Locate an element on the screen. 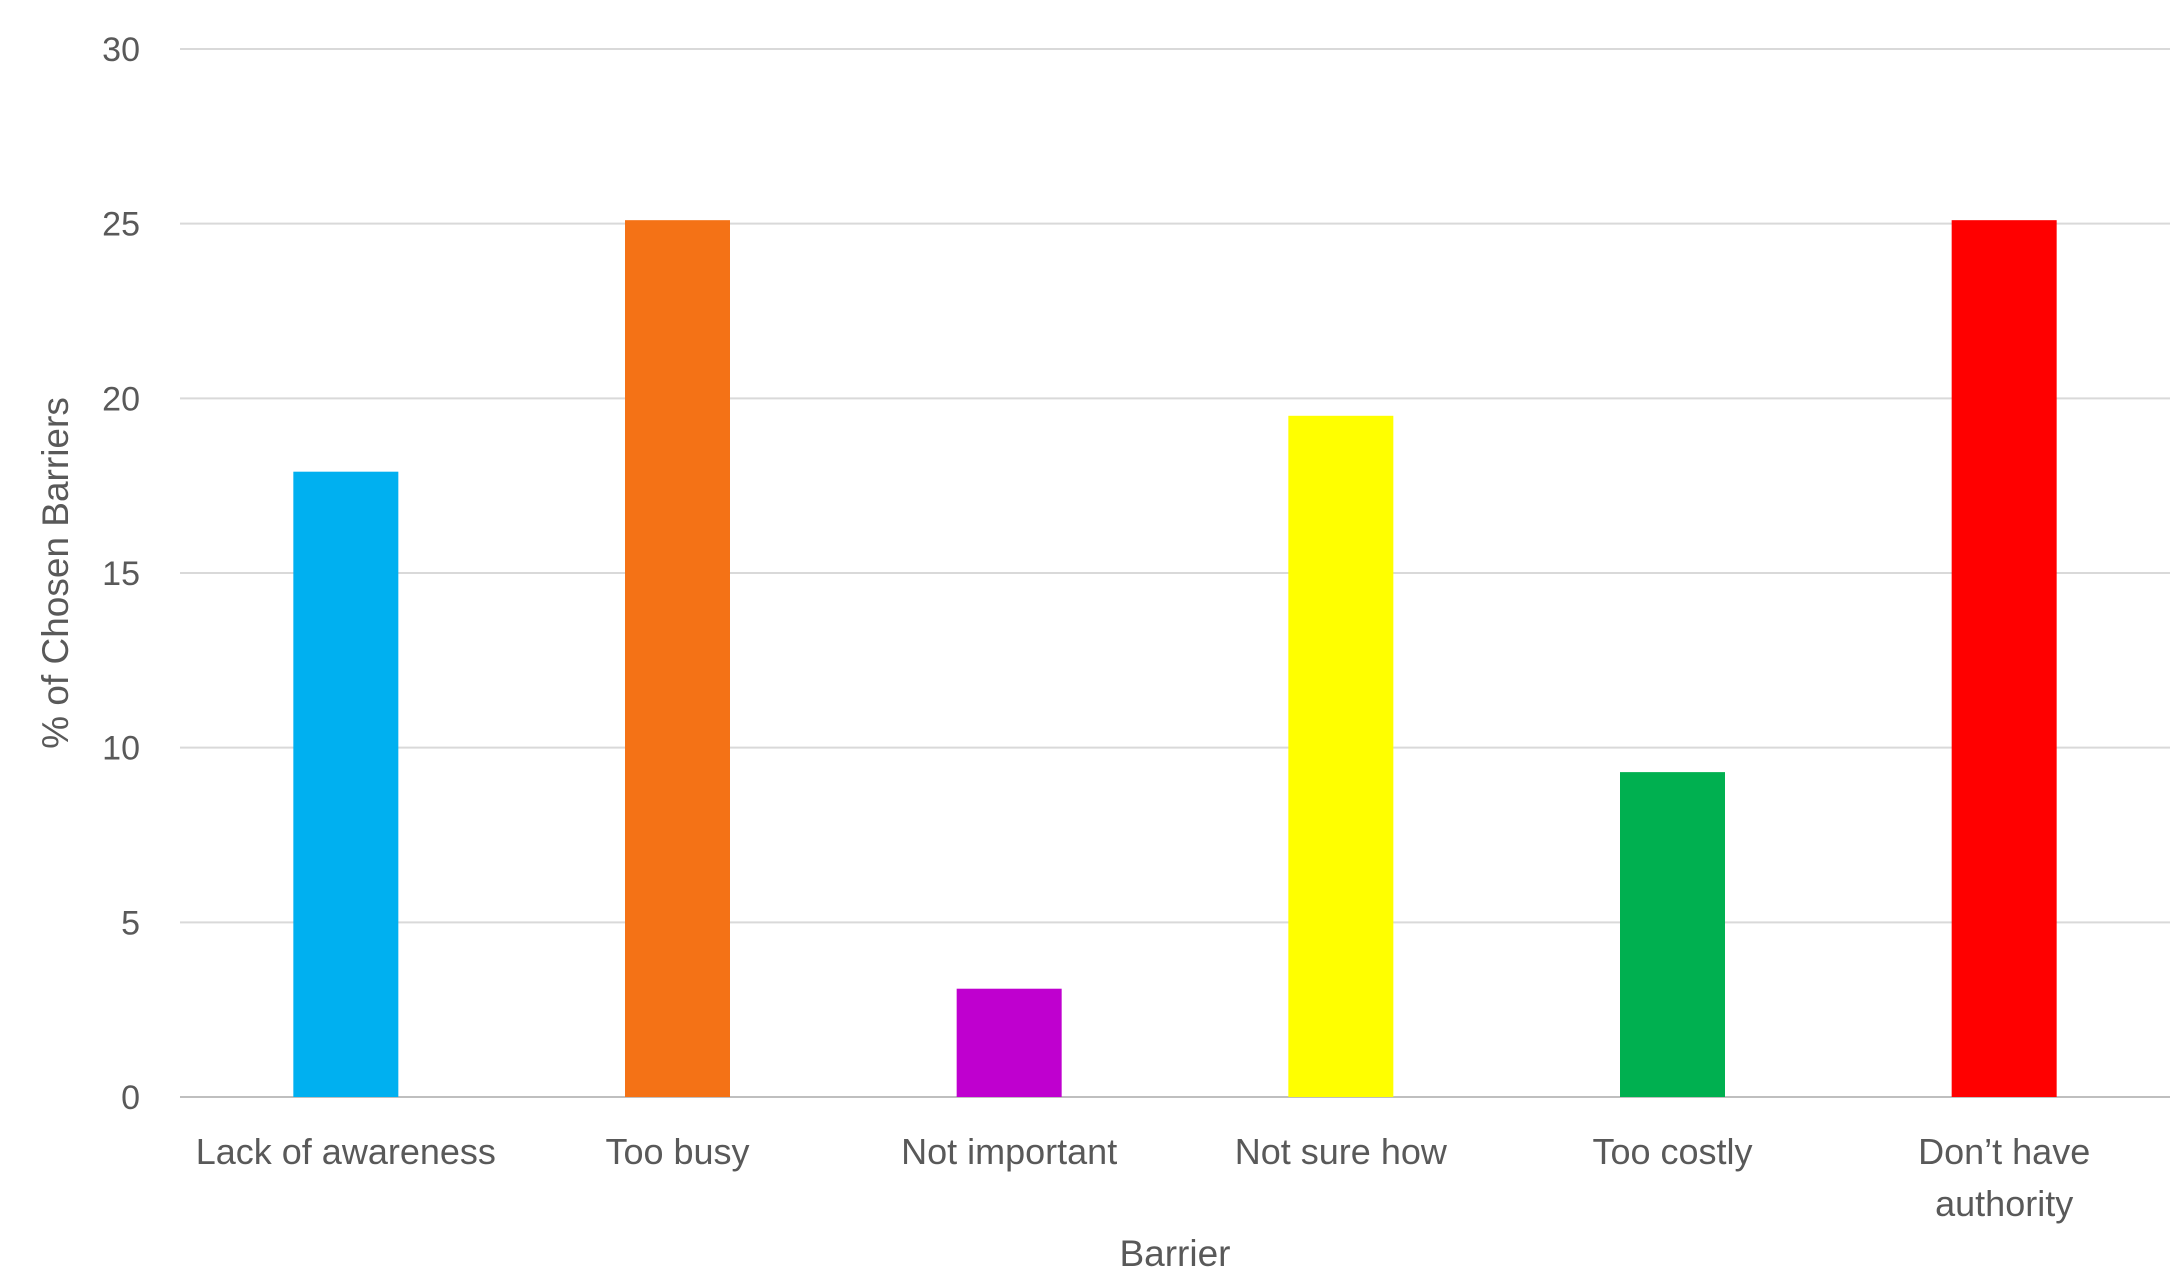  x-tick-label-line: Lack of awareness is located at coordinates (346, 1151).